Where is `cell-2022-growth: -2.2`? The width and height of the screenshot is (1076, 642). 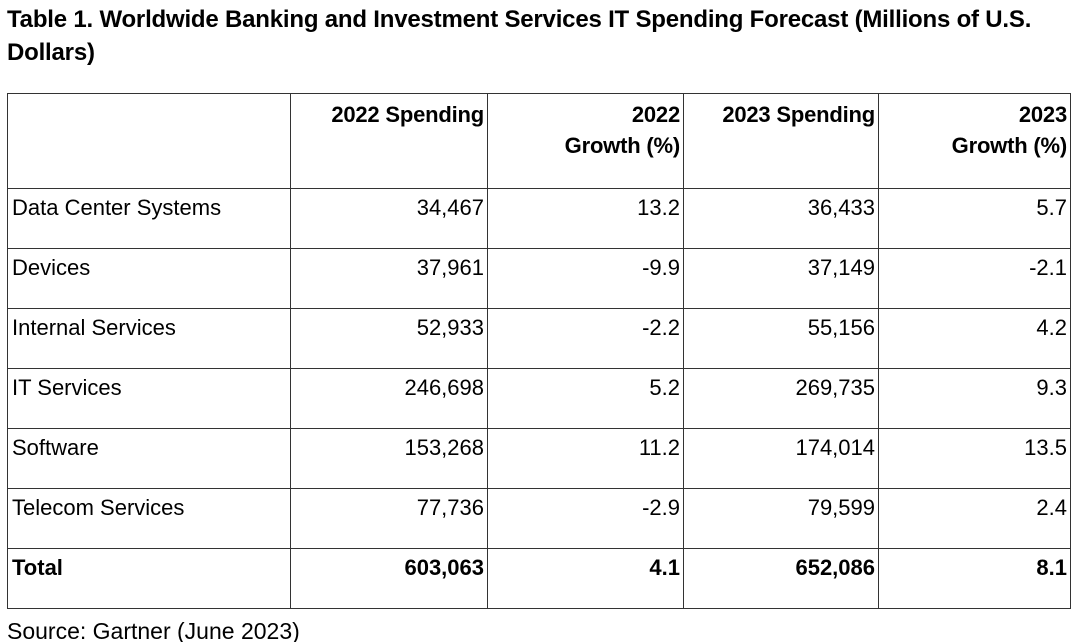
cell-2022-growth: -2.2 is located at coordinates (585, 338).